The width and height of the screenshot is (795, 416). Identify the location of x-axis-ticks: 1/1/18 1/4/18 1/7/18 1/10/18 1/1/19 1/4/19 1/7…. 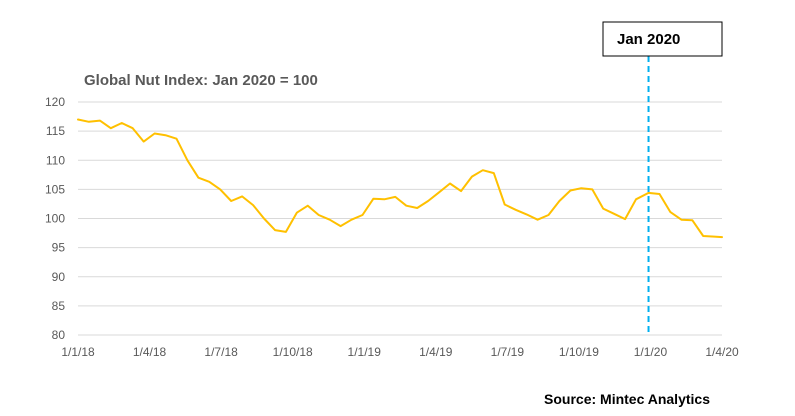
(400, 352).